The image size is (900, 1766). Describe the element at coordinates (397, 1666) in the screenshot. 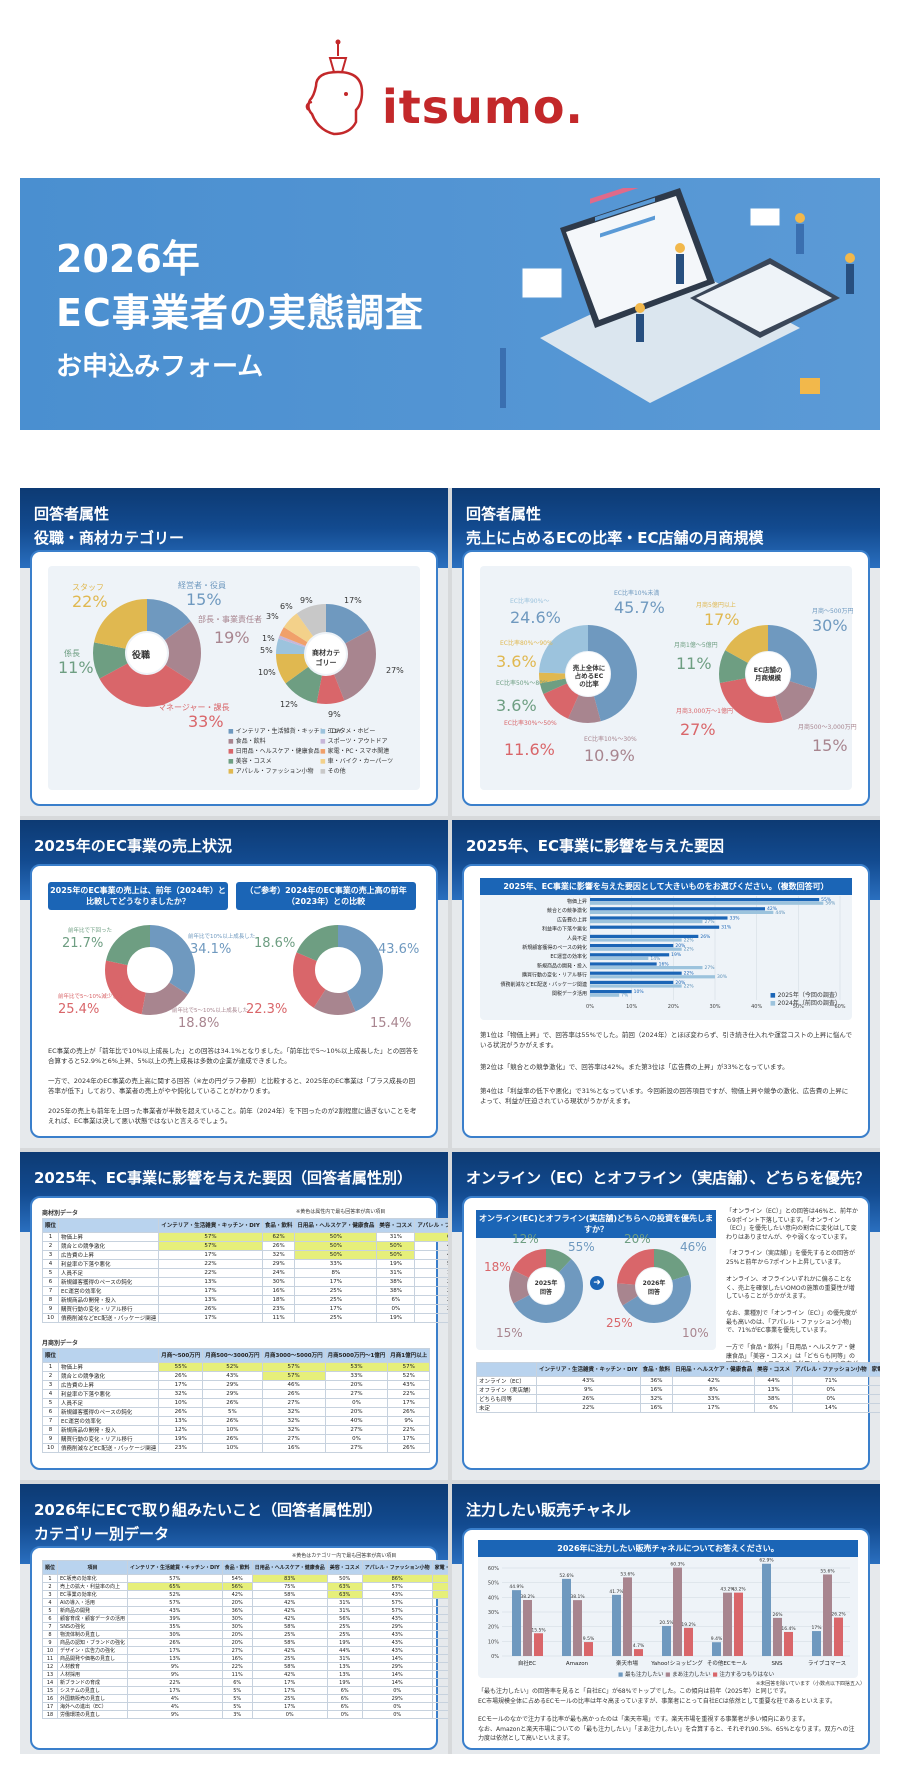

I see `table-cell: 29%` at that location.